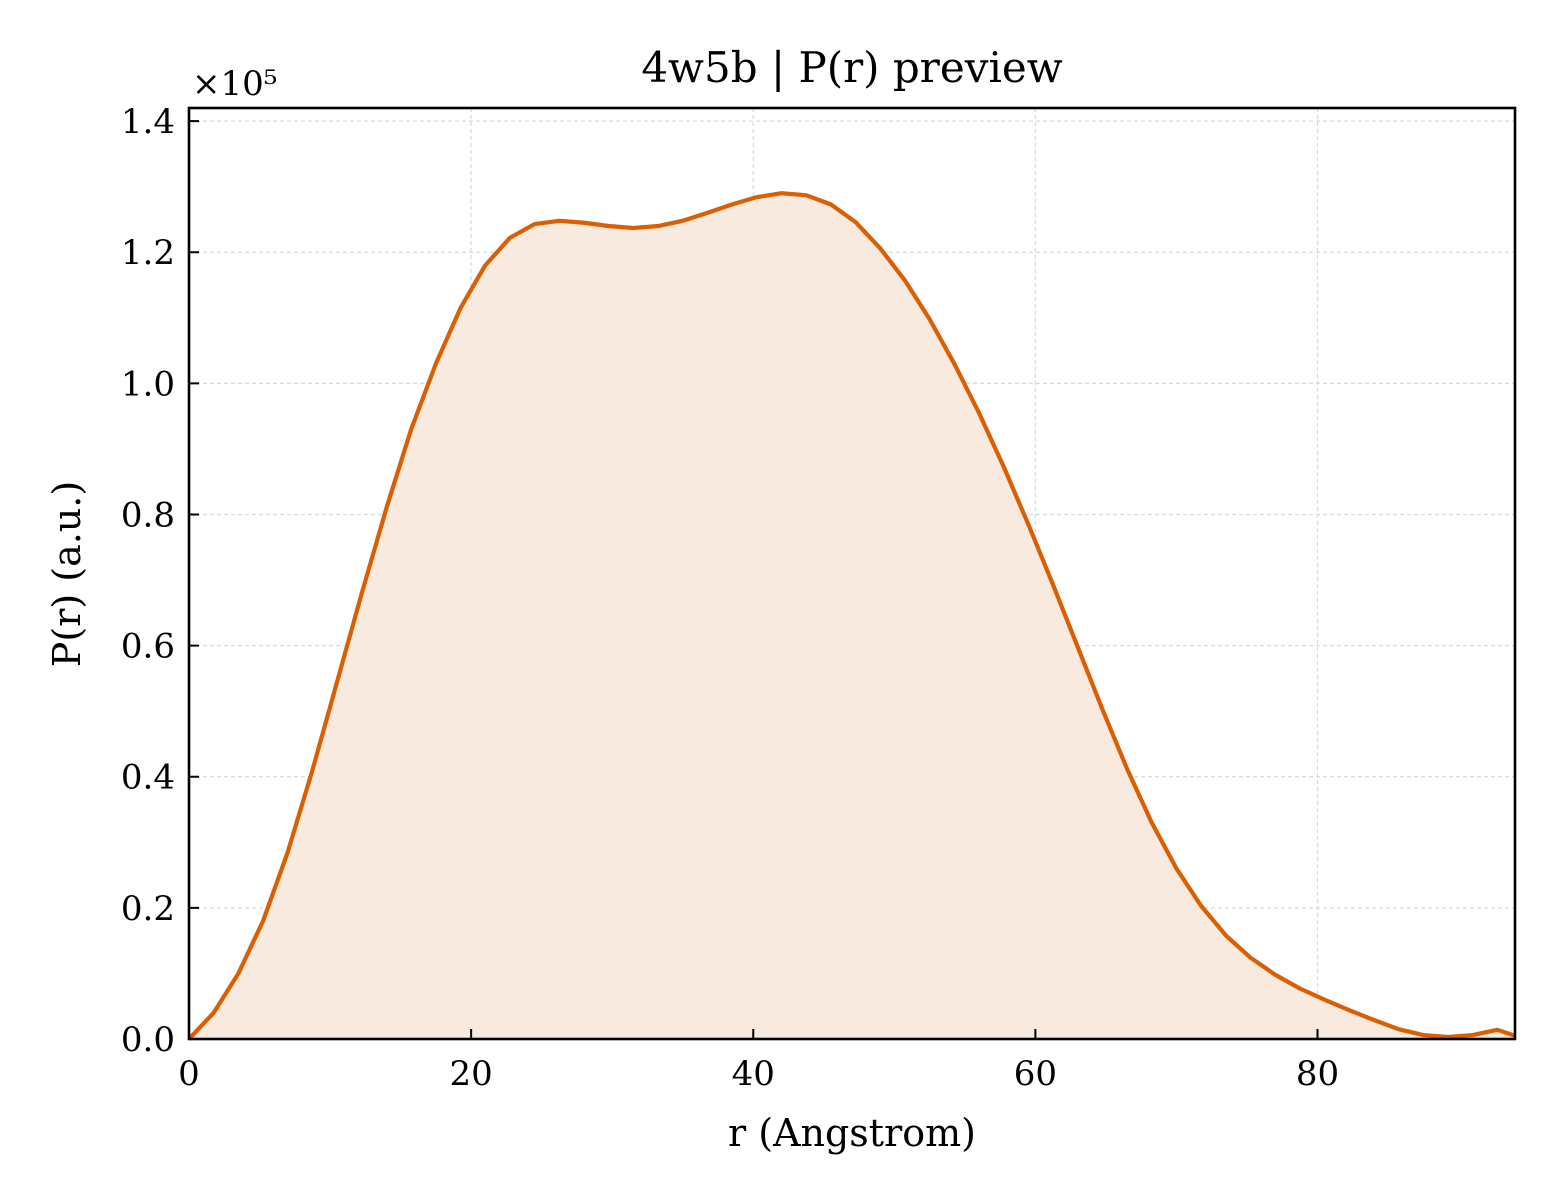  I want to click on x-tick-label: 60, so click(1035, 1074).